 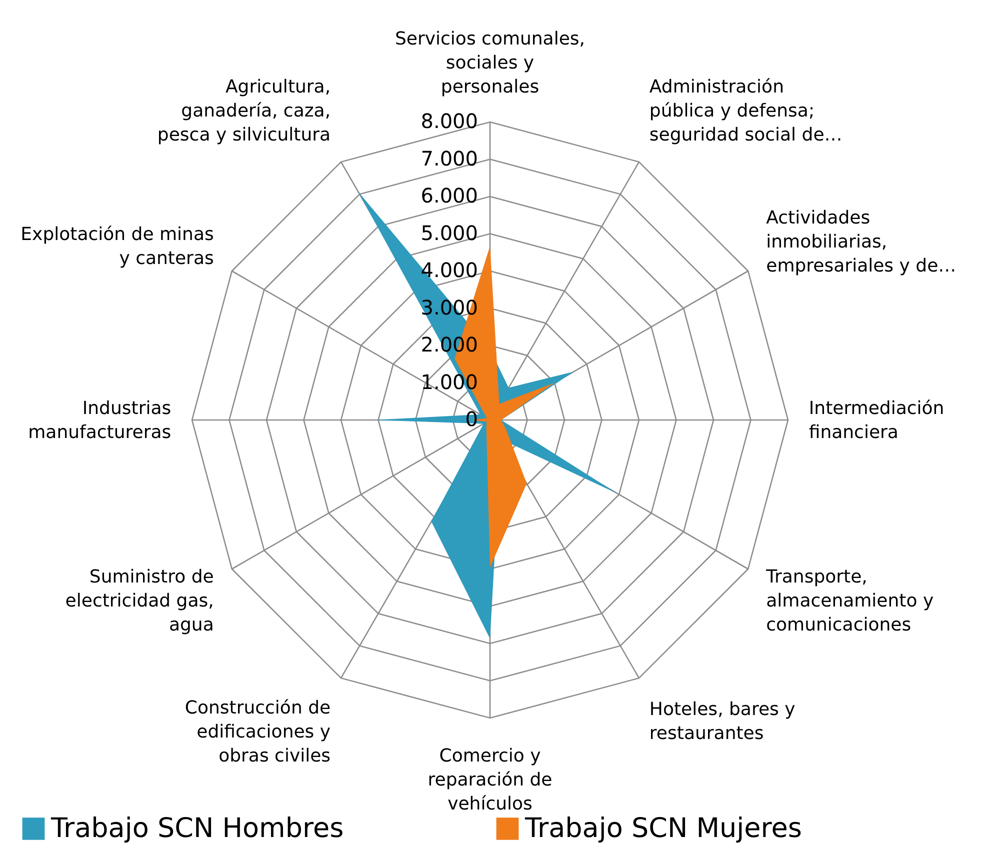 What do you see at coordinates (490, 780) in the screenshot?
I see `spoke-label: Comercio y reparación de vehículos` at bounding box center [490, 780].